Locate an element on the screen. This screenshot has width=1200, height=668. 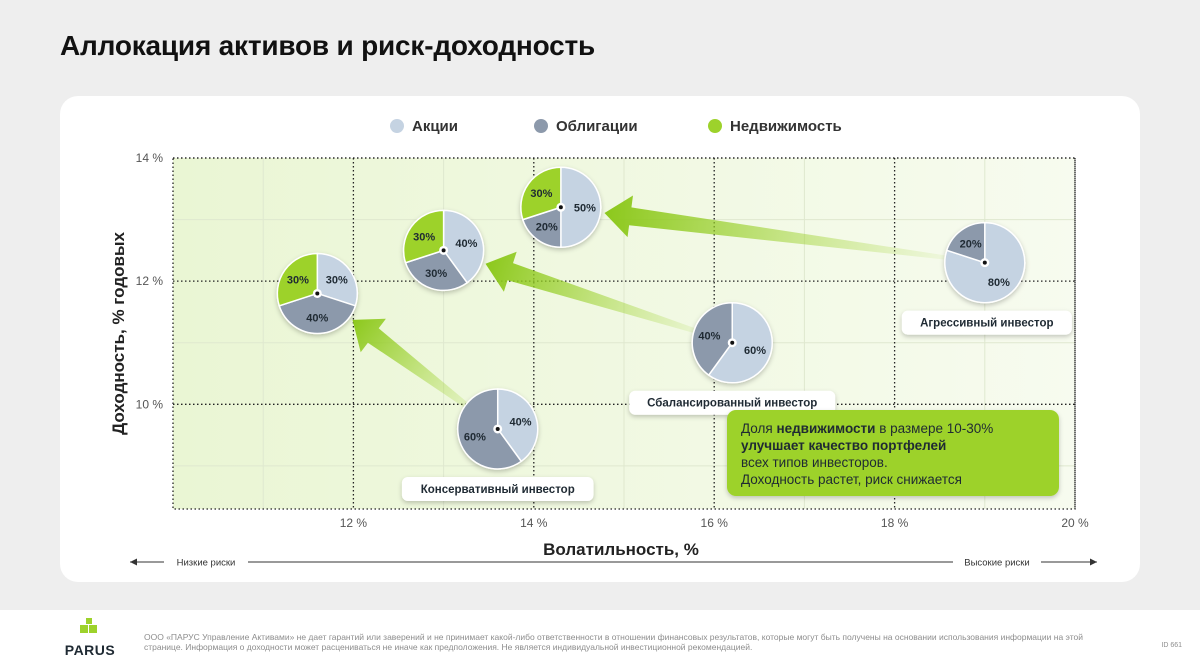
x-tick-label: 20 % is located at coordinates (1075, 523).